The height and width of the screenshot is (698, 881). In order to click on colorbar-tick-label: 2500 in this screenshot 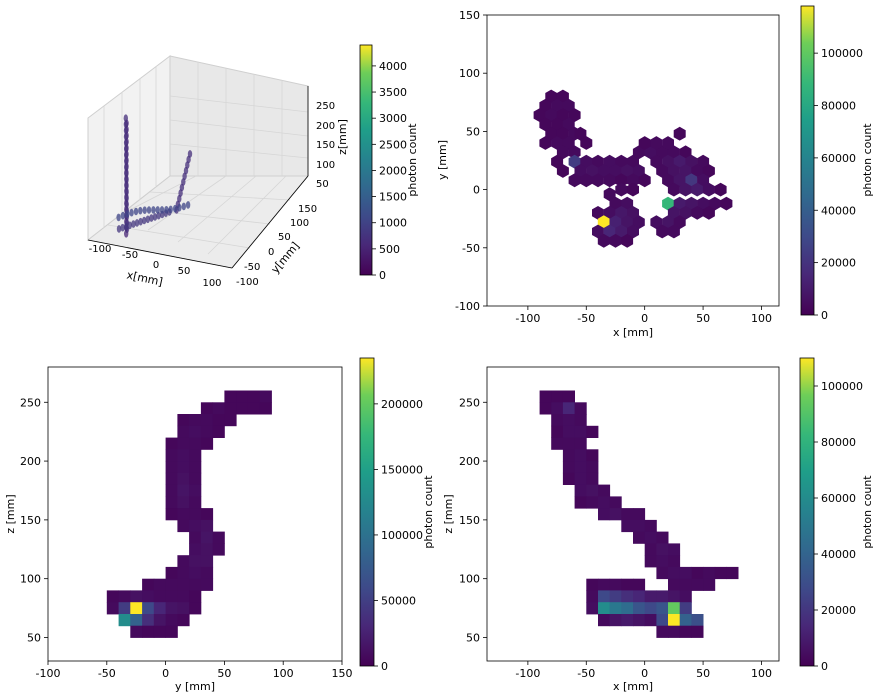, I will do `click(393, 144)`.